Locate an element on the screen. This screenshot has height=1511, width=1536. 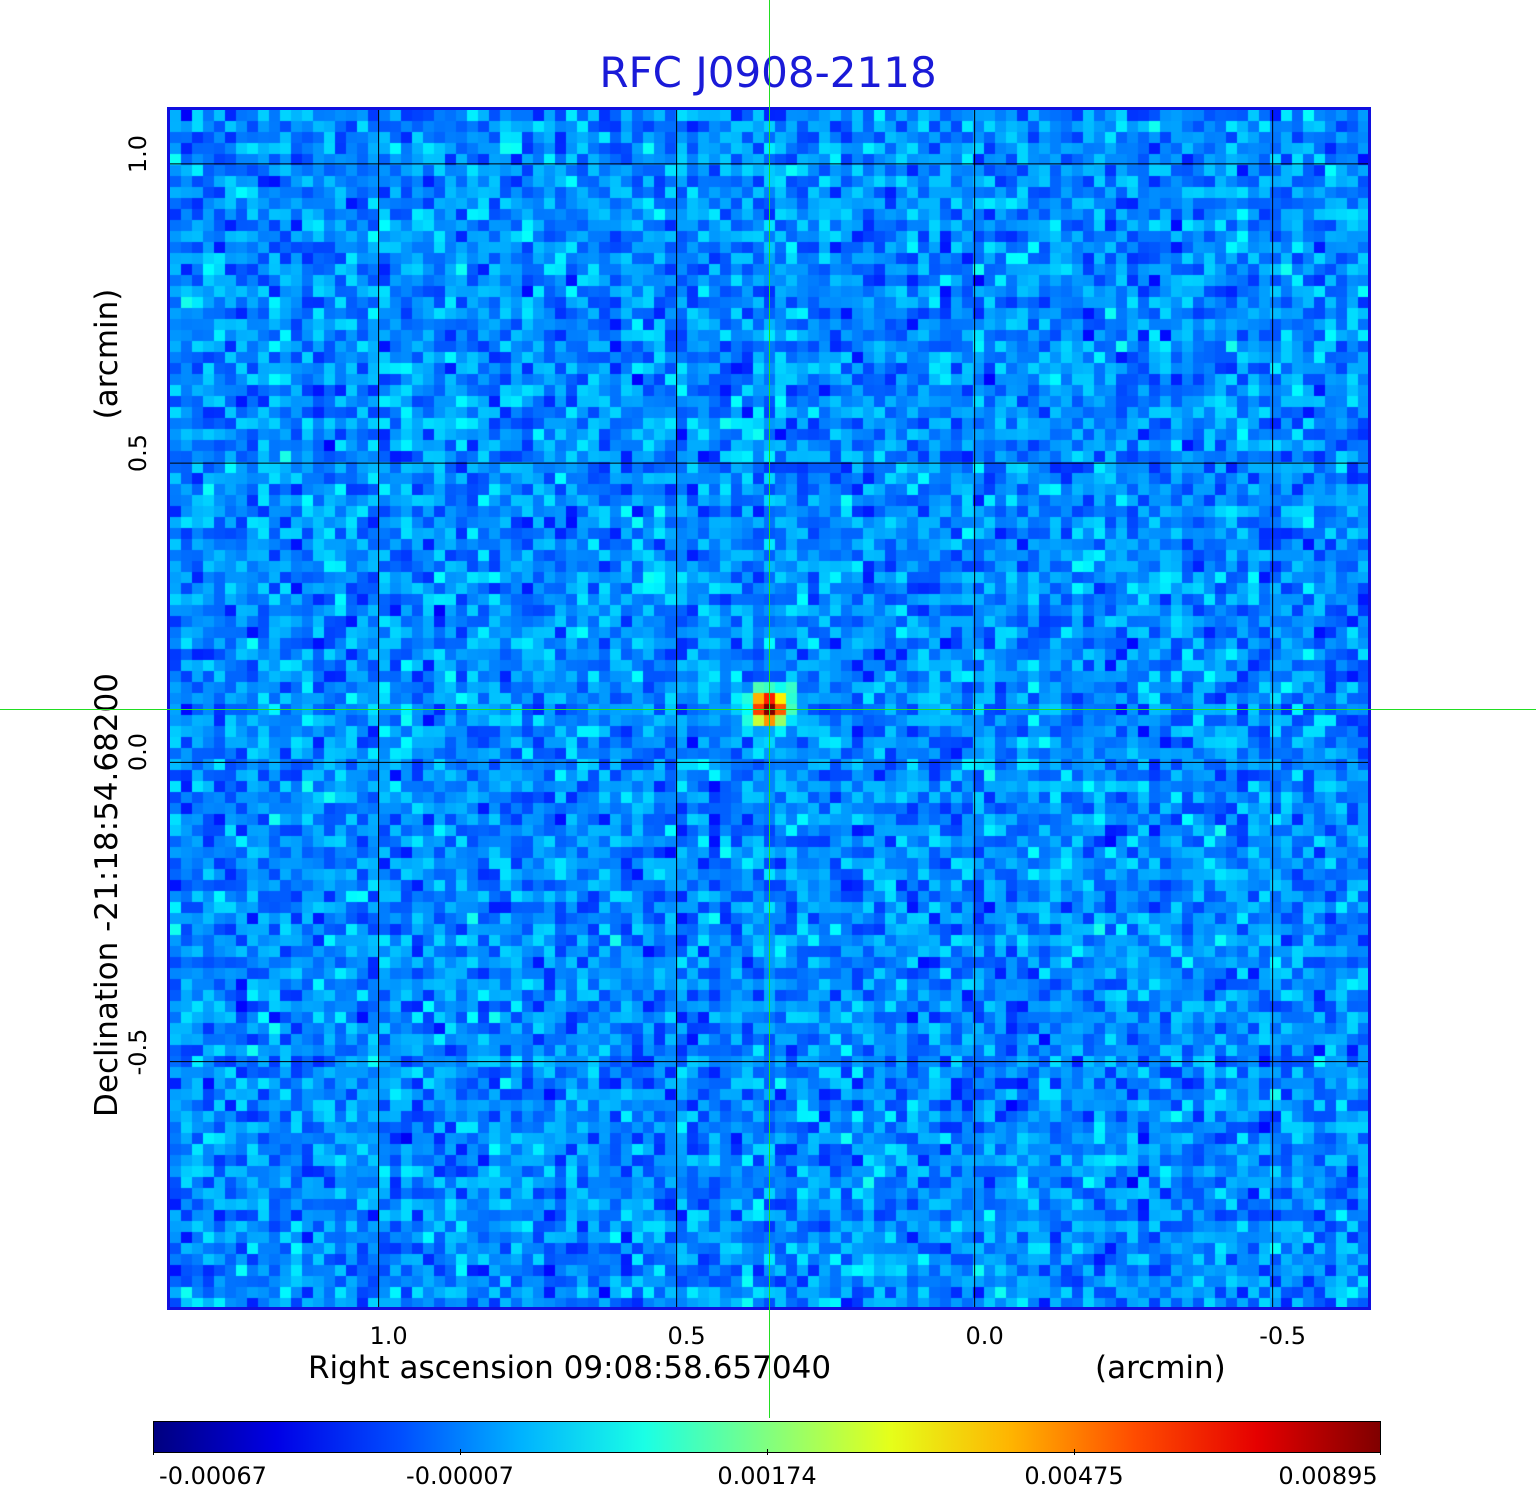
x-tick-label: 0.5 is located at coordinates (686, 1336).